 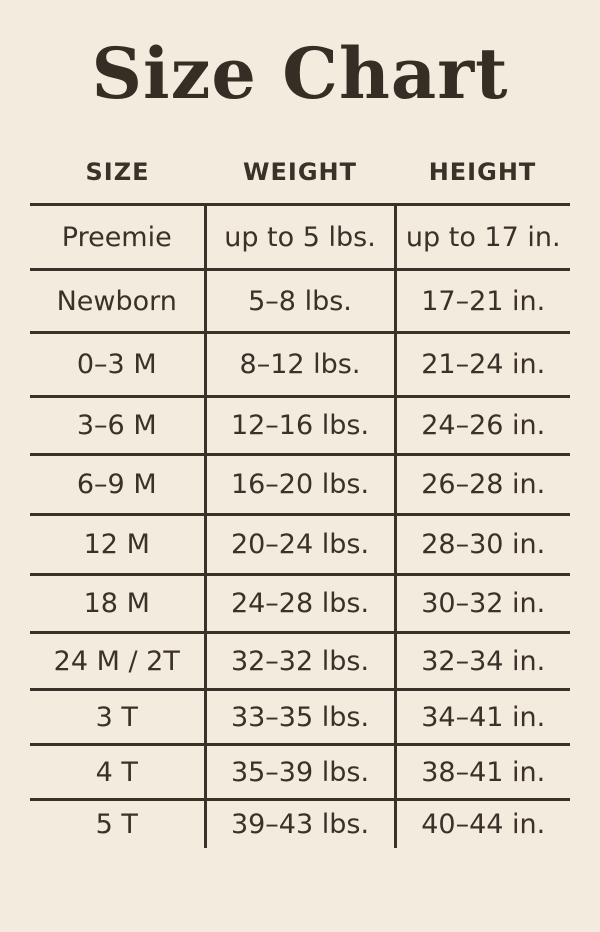 I want to click on table-cell: 3 T, so click(x=117, y=717).